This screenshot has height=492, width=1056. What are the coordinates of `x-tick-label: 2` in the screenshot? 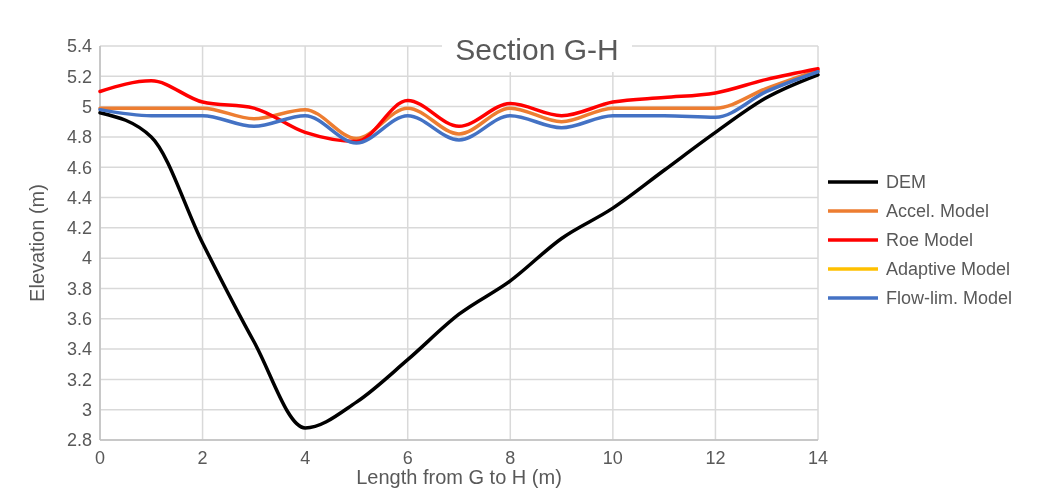 It's located at (202, 458).